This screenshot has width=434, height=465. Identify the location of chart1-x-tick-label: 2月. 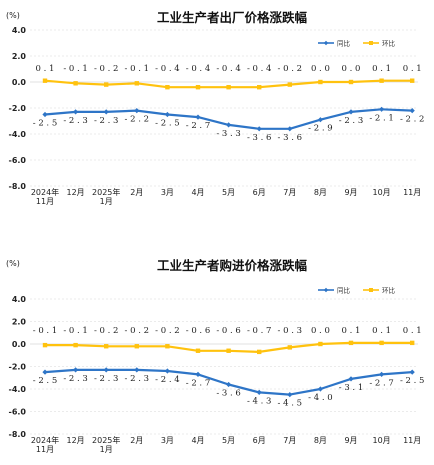
(136, 192).